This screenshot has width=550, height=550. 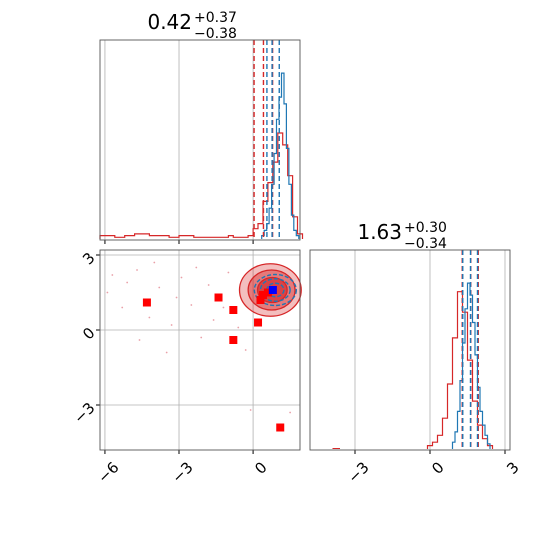 What do you see at coordinates (272, 290) in the screenshot?
I see `blue-square-marker` at bounding box center [272, 290].